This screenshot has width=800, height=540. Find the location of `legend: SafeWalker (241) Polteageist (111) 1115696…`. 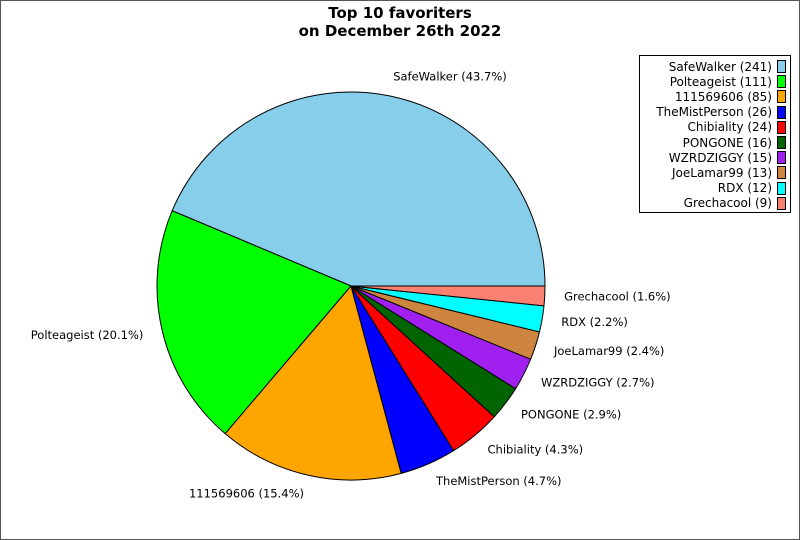

legend: SafeWalker (241) Polteageist (111) 1115696… is located at coordinates (715, 134).